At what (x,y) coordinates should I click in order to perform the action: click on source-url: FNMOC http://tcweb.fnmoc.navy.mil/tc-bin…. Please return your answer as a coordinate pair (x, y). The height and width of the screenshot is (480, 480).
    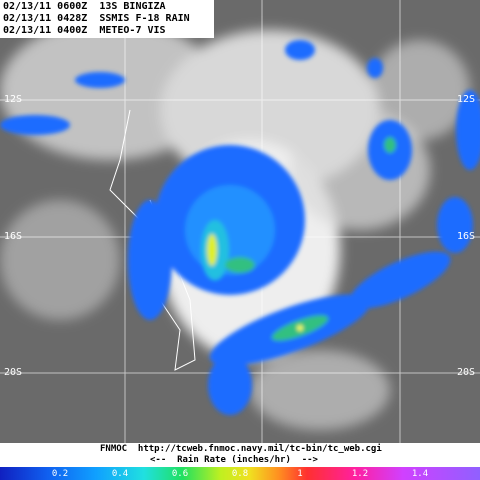
    Looking at the image, I should click on (241, 449).